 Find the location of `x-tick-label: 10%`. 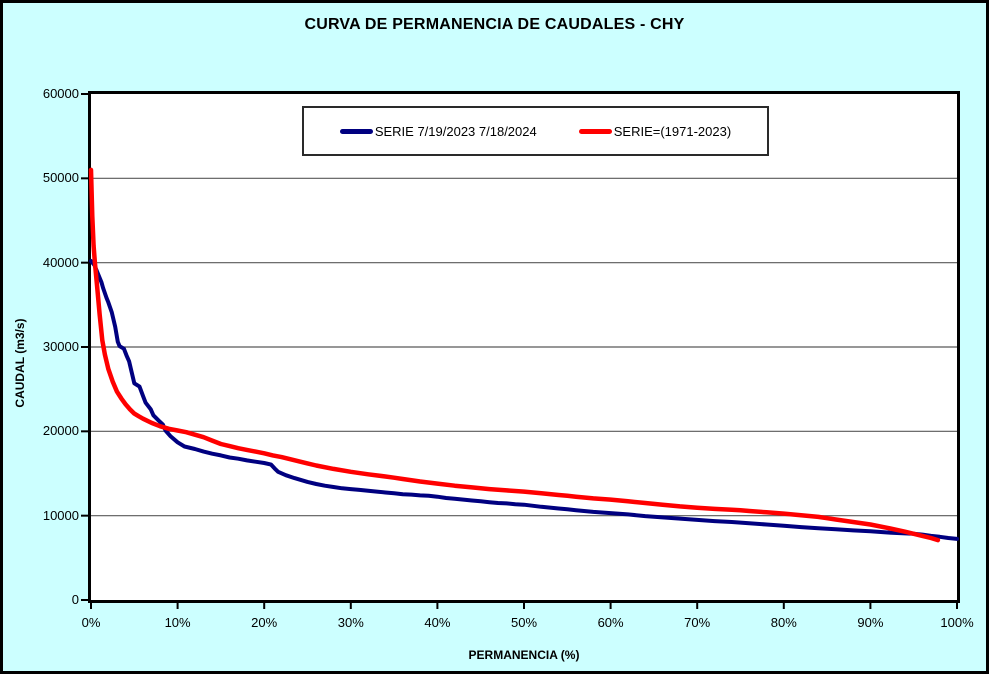

x-tick-label: 10% is located at coordinates (177, 622).